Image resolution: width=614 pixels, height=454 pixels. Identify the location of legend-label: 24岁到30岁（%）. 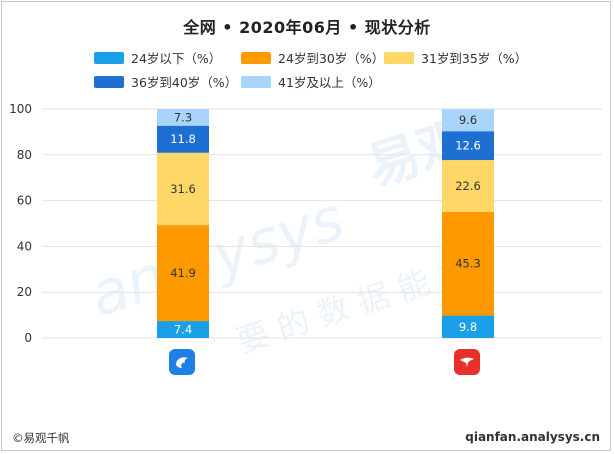
(331, 58).